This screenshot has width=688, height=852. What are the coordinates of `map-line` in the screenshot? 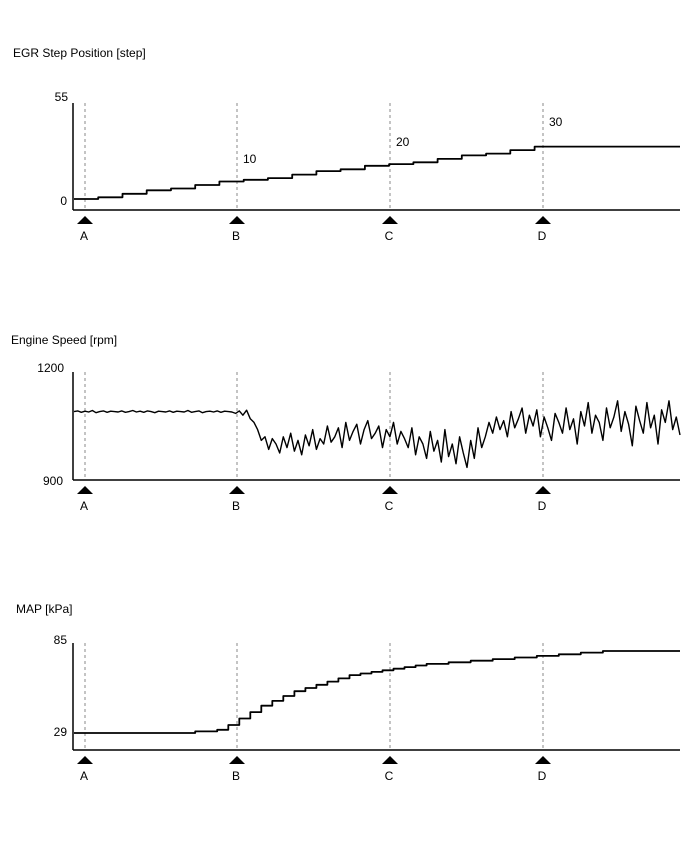 It's located at (377, 692).